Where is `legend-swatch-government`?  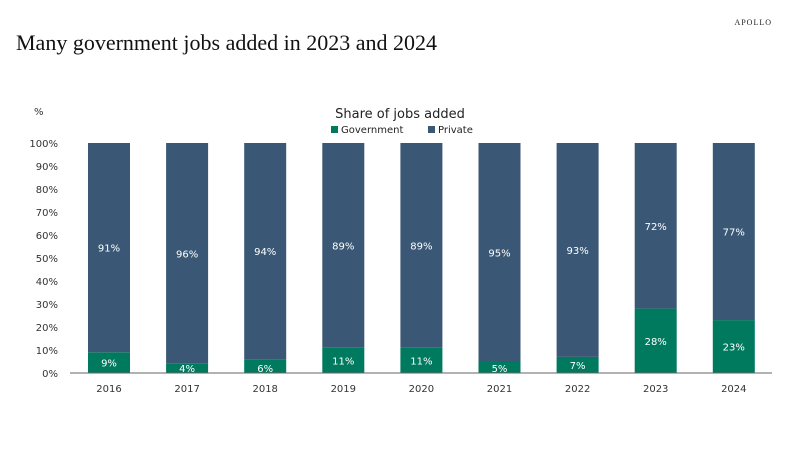 legend-swatch-government is located at coordinates (334, 129).